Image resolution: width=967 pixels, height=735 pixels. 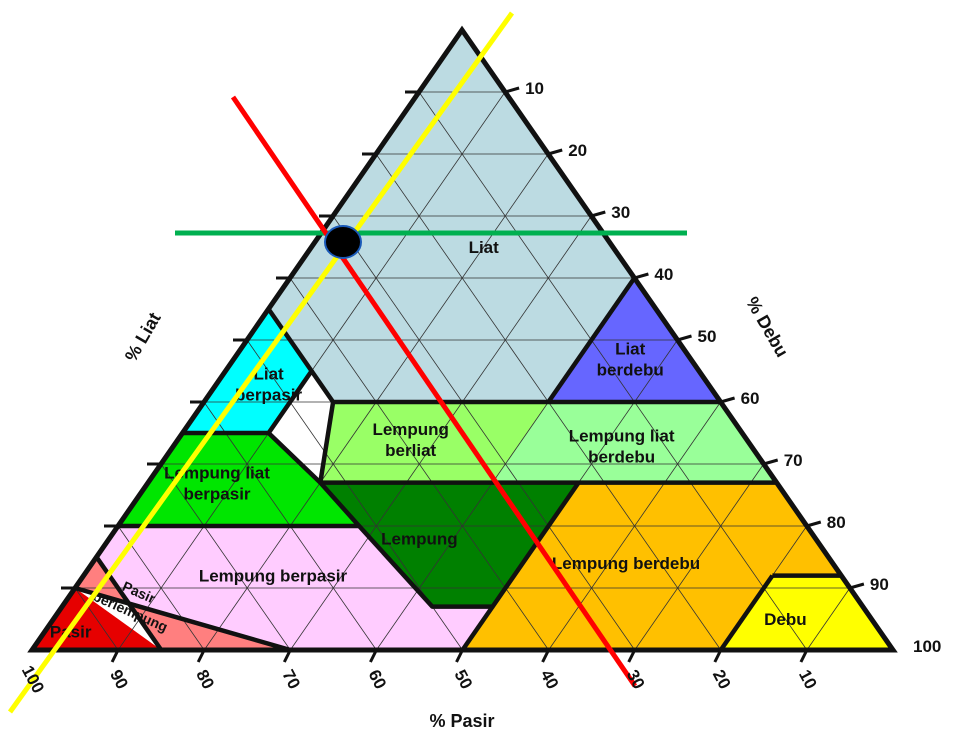 I want to click on sand-tick-label: 50, so click(x=464, y=680).